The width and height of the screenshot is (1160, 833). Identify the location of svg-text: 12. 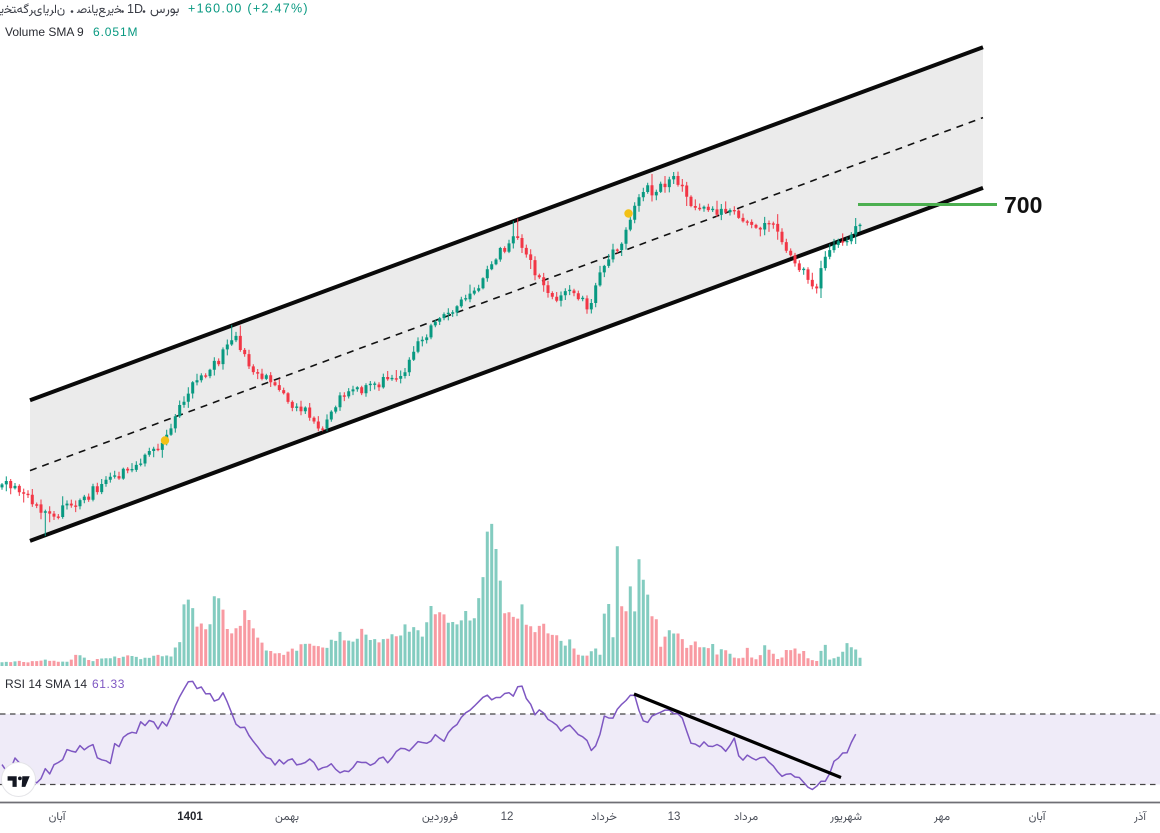
(507, 817).